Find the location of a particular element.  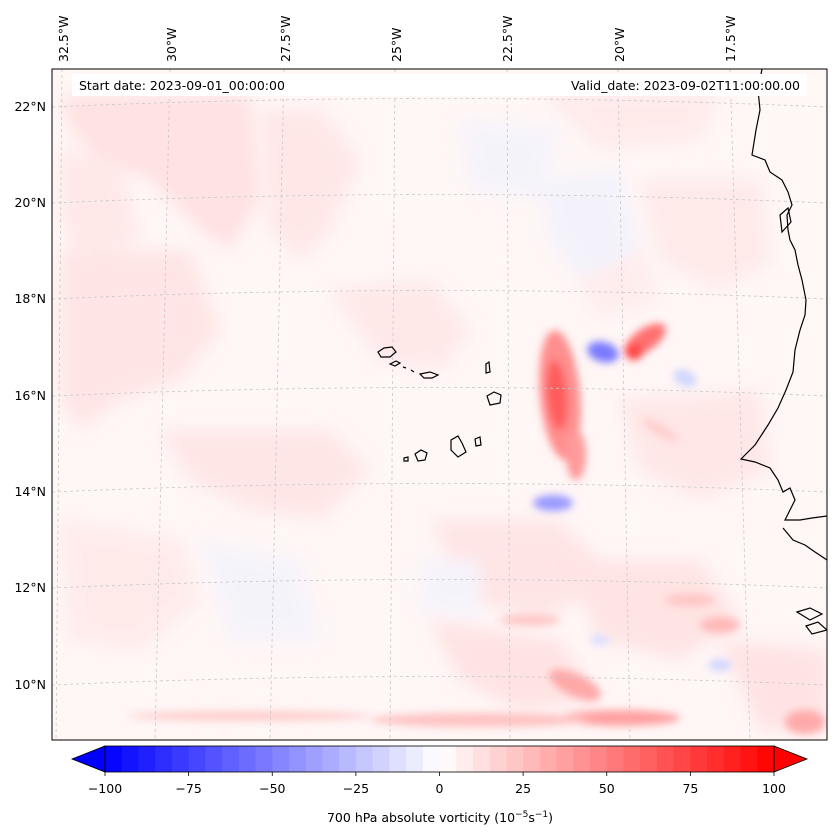

island-santiago is located at coordinates (458, 446).